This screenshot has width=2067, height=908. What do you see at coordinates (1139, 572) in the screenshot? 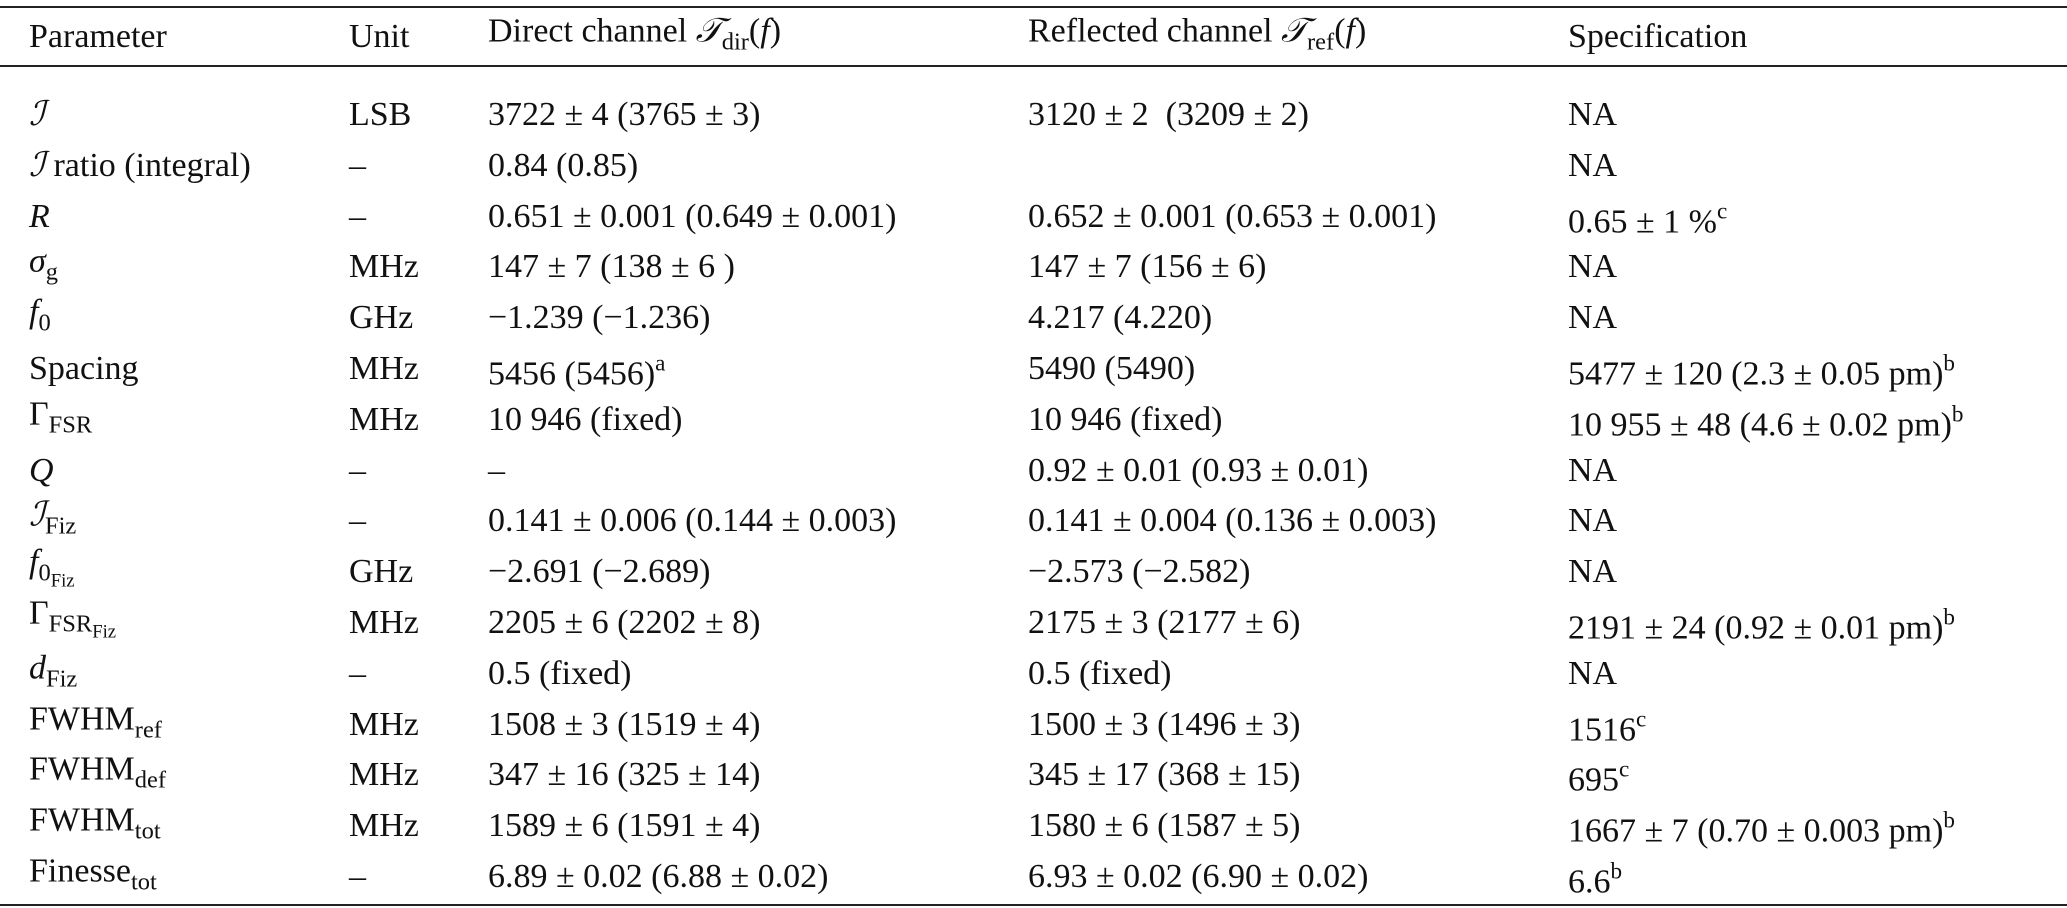
I see `table-cell: −2.573 (−2.582)` at bounding box center [1139, 572].